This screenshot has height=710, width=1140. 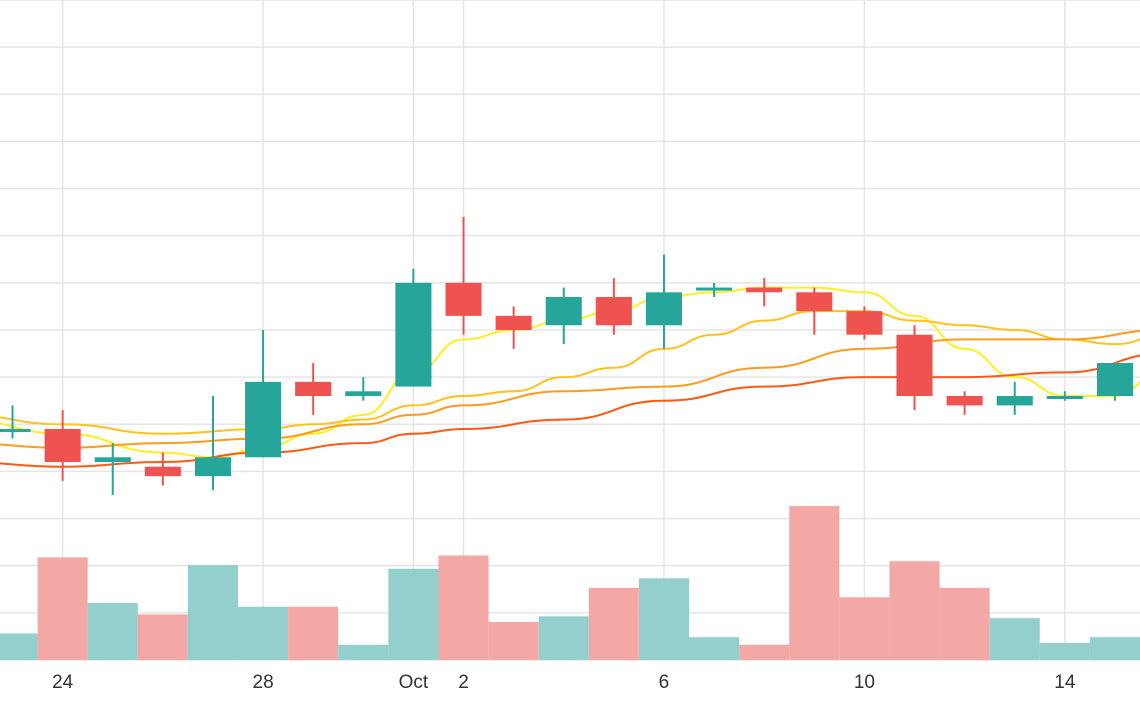 I want to click on x-tick-label: 14, so click(x=1065, y=682).